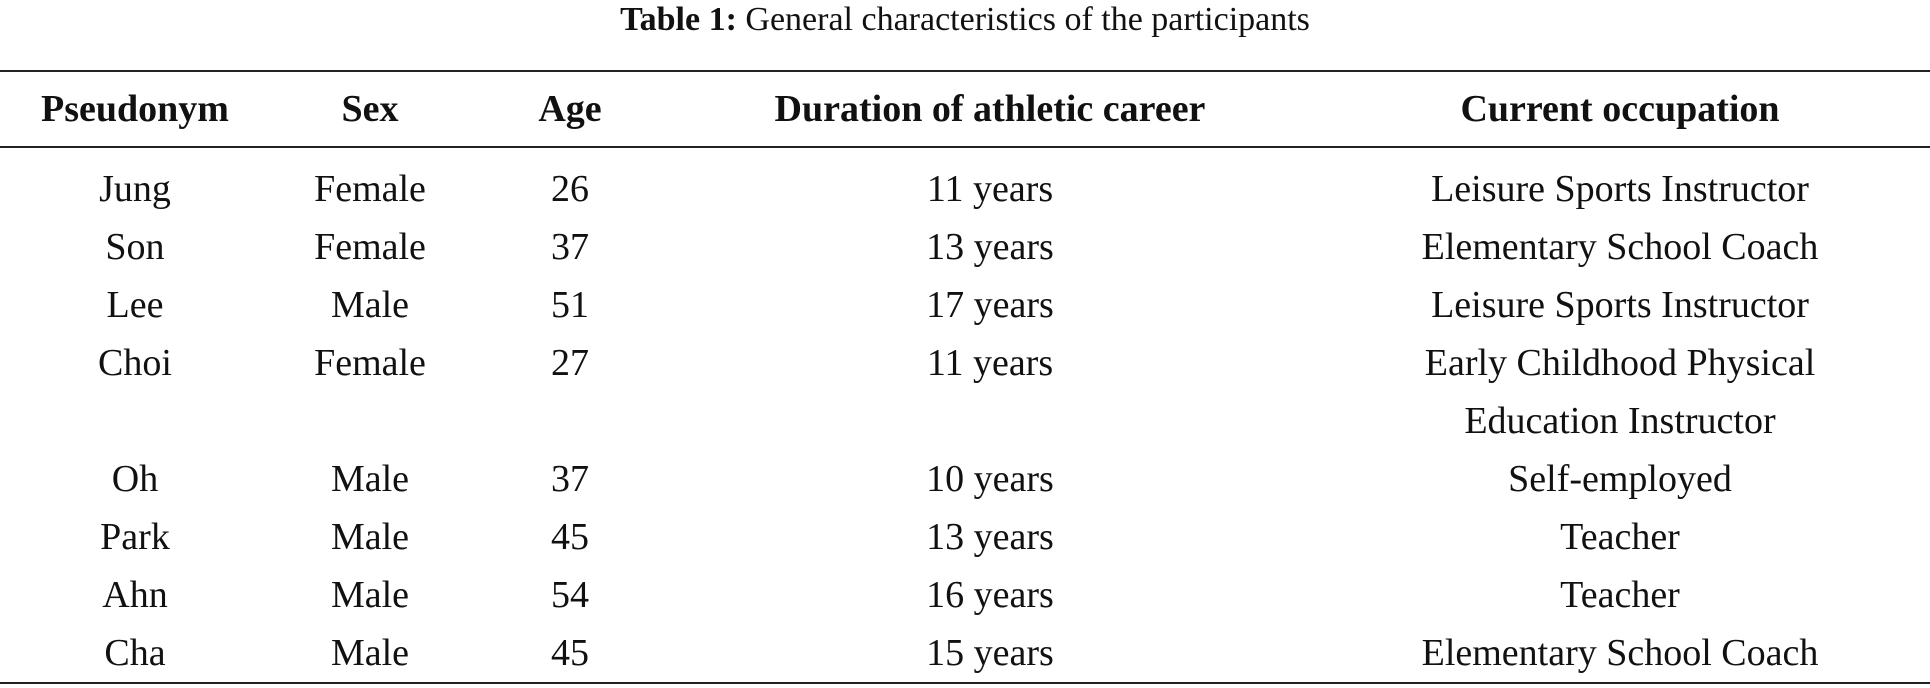 Image resolution: width=1930 pixels, height=688 pixels. I want to click on table-row: Oh Male 37 10 years Self-employed, so click(965, 479).